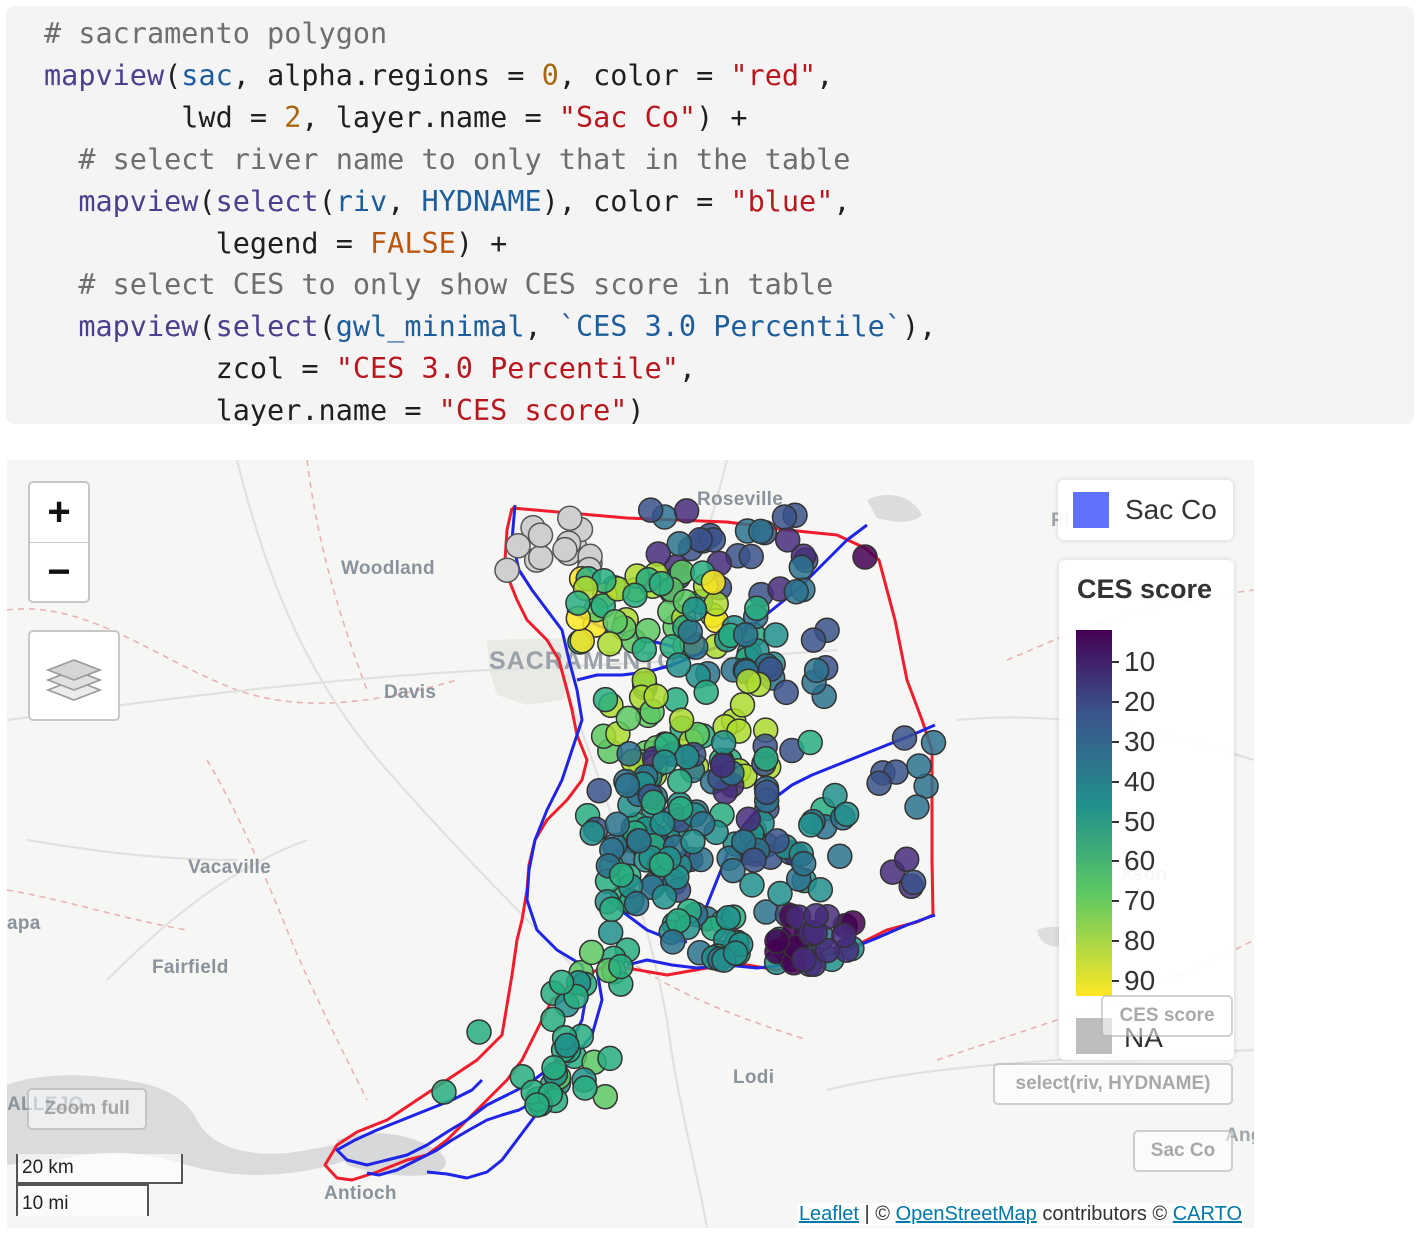 This screenshot has width=1428, height=1250. I want to click on zoom-to-sac-co-button: Sac Co, so click(1183, 1151).